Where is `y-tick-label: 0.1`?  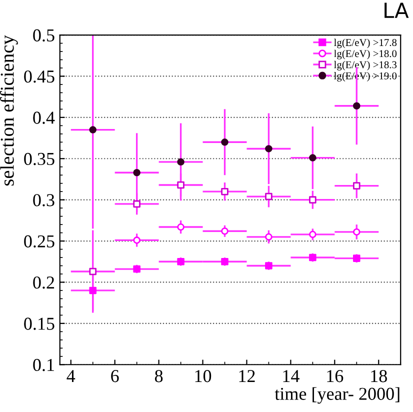
y-tick-label: 0.1 is located at coordinates (43, 365).